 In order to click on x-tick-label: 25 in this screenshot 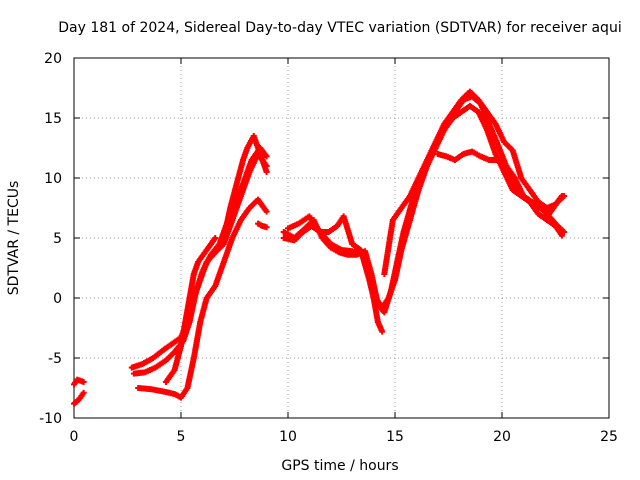, I will do `click(609, 437)`.